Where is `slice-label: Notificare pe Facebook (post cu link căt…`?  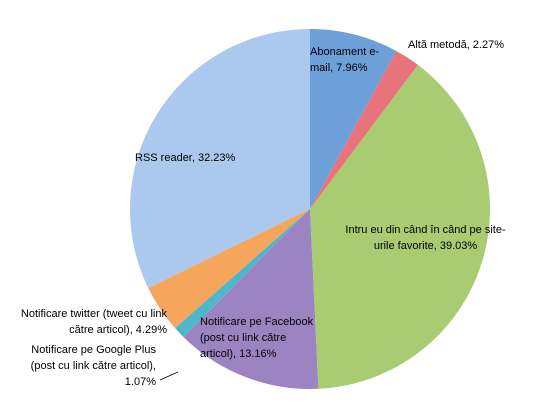 slice-label: Notificare pe Facebook (post cu link căt… is located at coordinates (257, 338).